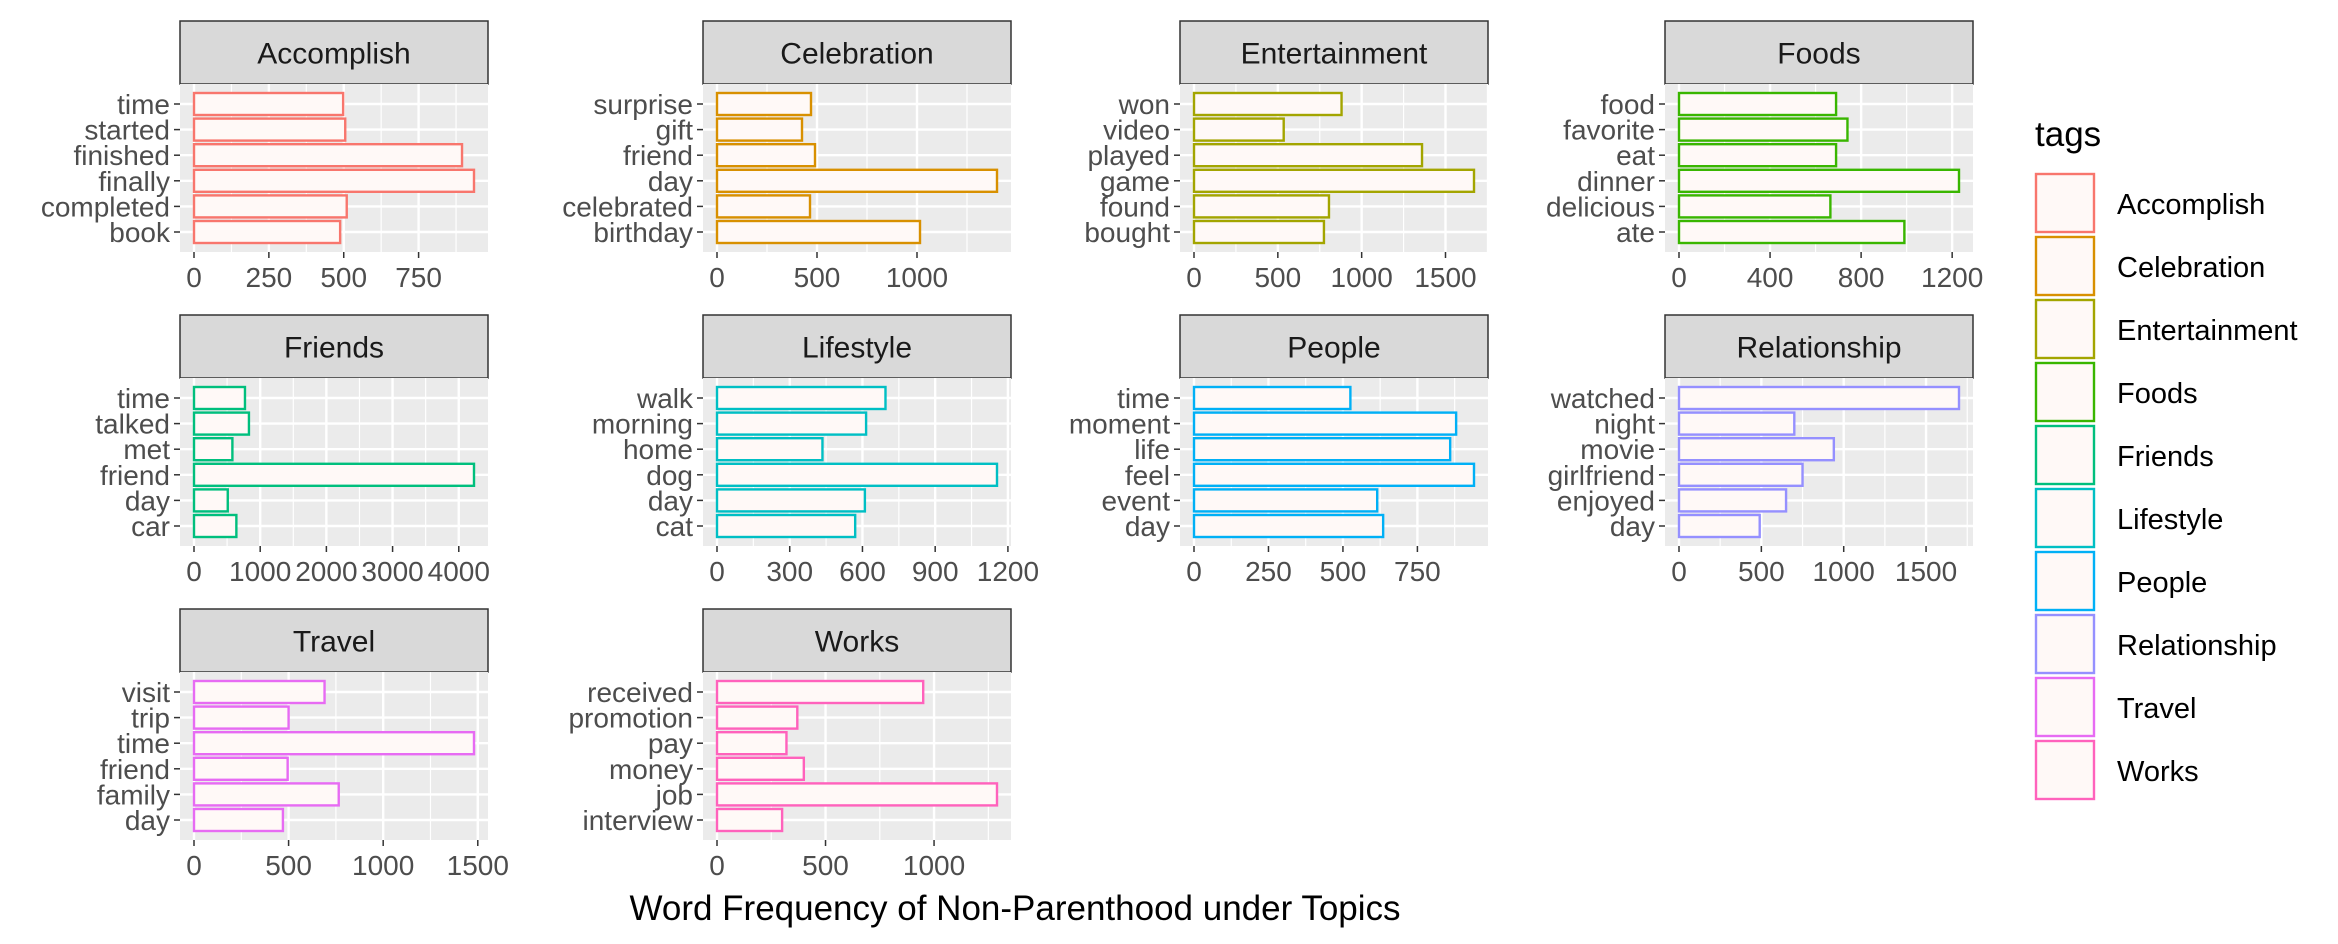 This screenshot has width=2338, height=944. Describe the element at coordinates (150, 718) in the screenshot. I see `y-tick-label: trip` at that location.